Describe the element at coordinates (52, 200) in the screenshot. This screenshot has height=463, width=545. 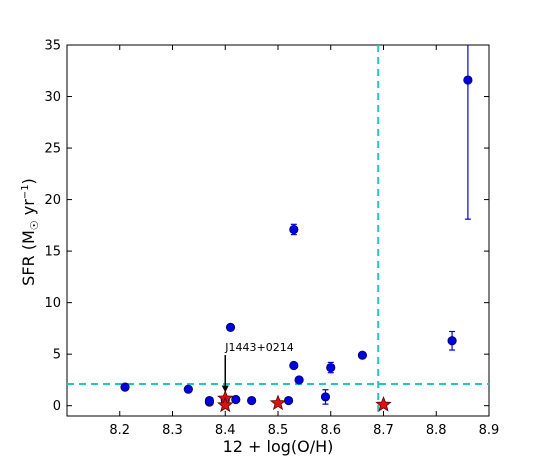
I see `y-tick-label: 20` at that location.